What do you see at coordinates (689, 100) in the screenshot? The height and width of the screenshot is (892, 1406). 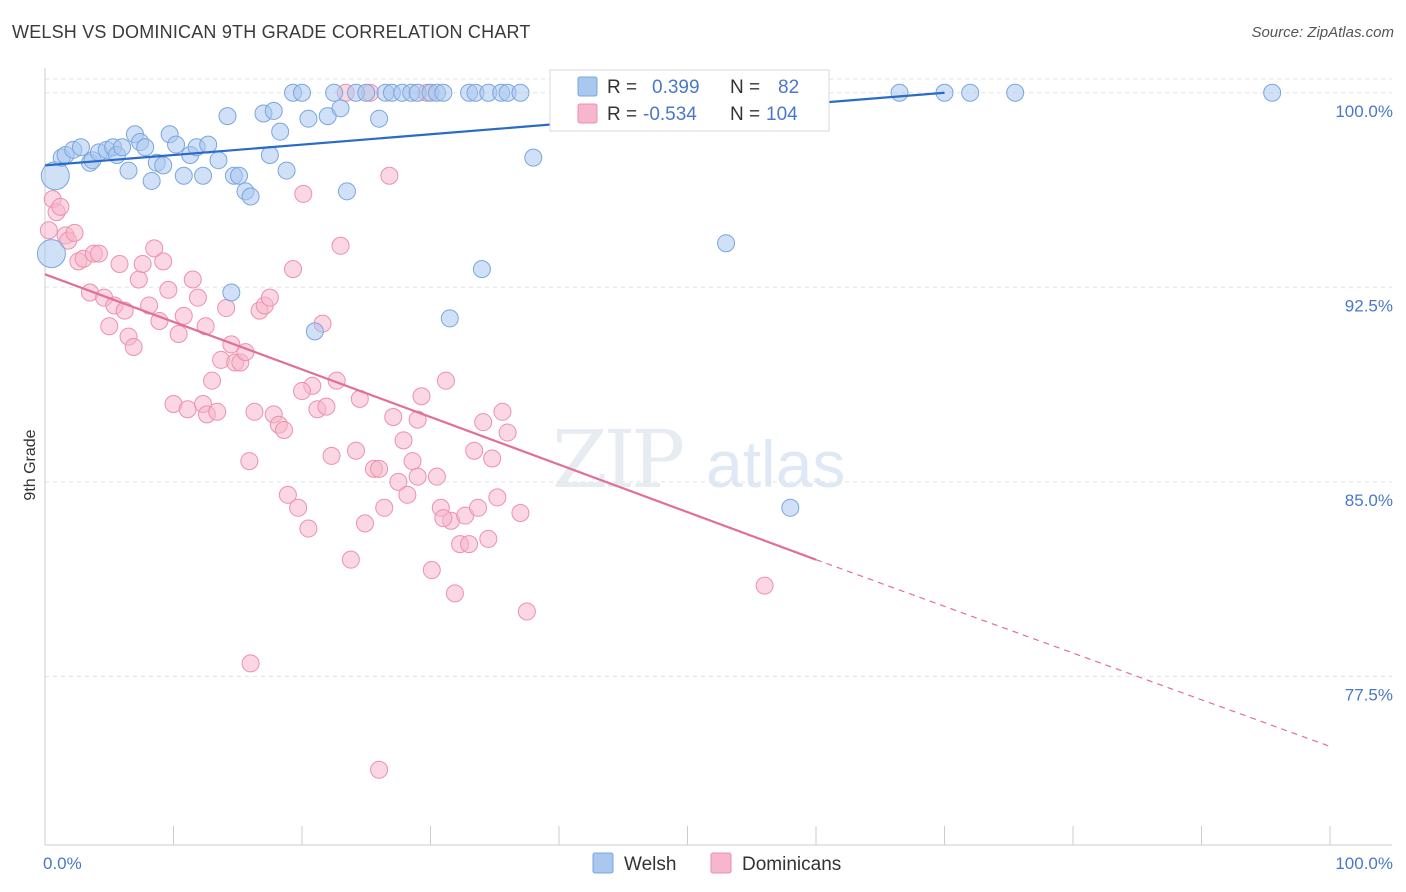 I see `stats-legend: R = 0.399 N = 82 R = -0.534 N = 104` at bounding box center [689, 100].